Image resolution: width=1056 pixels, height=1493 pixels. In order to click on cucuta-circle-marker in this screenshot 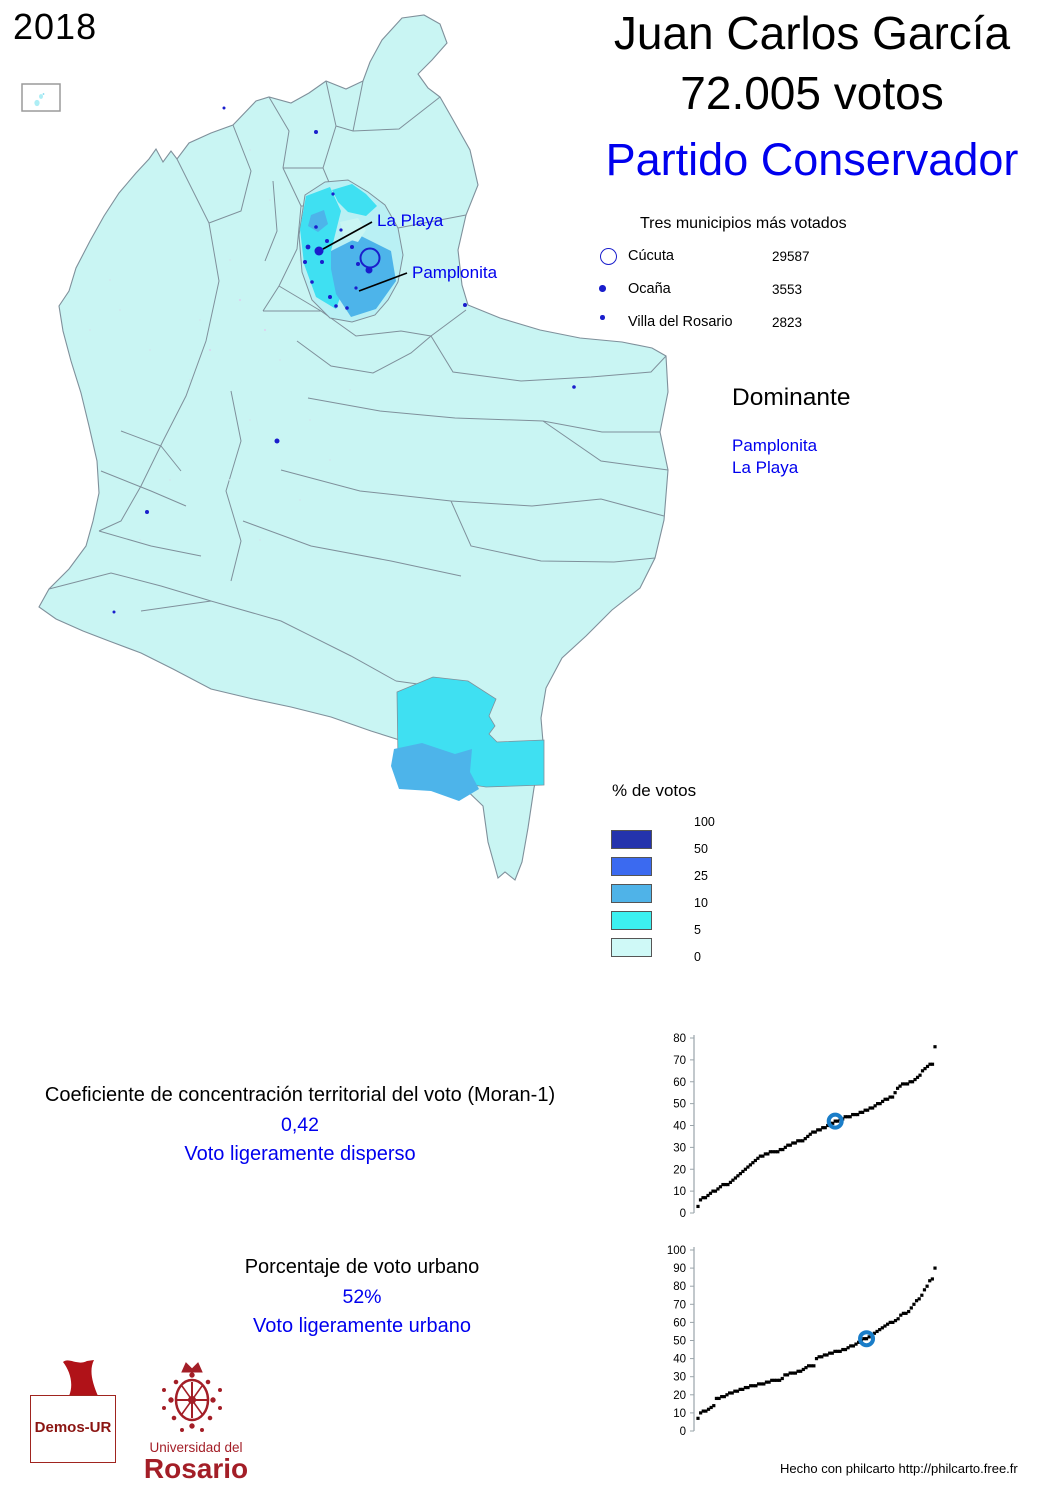, I will do `click(370, 258)`.